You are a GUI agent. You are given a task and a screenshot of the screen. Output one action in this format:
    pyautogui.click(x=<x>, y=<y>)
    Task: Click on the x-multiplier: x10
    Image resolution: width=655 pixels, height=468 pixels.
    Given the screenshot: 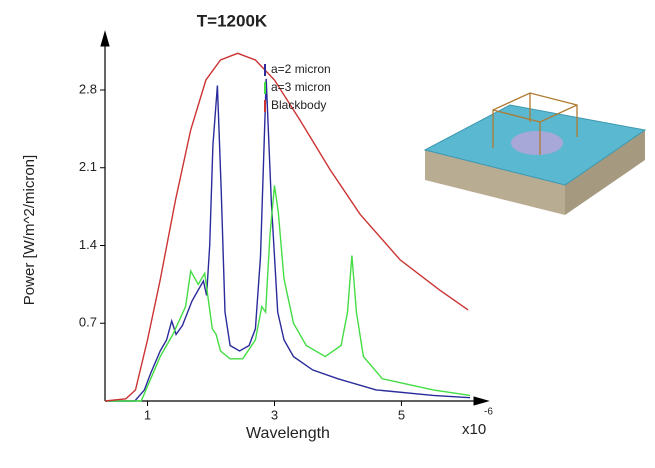 What is the action you would take?
    pyautogui.click(x=474, y=429)
    